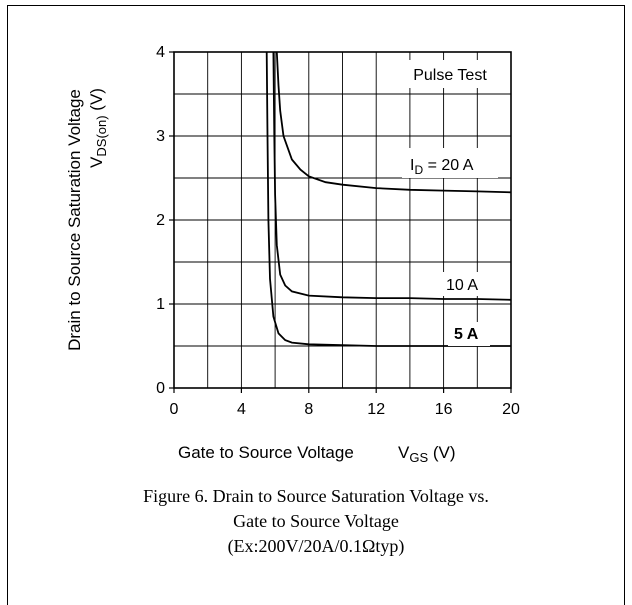  What do you see at coordinates (444, 409) in the screenshot?
I see `x-tick-label: 16` at bounding box center [444, 409].